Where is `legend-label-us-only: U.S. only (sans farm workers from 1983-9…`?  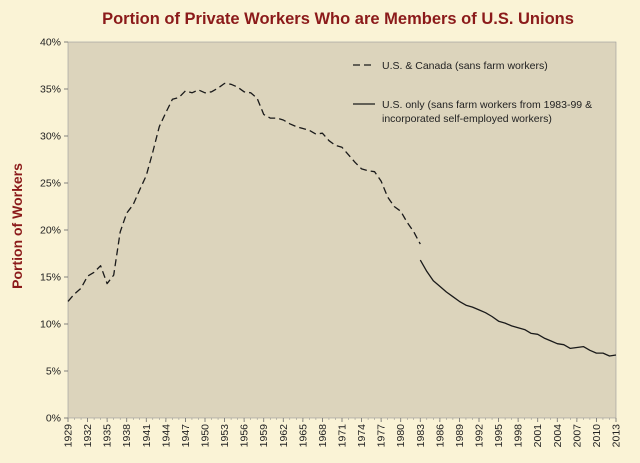
legend-label-us-only: U.S. only (sans farm workers from 1983-9… is located at coordinates (488, 112).